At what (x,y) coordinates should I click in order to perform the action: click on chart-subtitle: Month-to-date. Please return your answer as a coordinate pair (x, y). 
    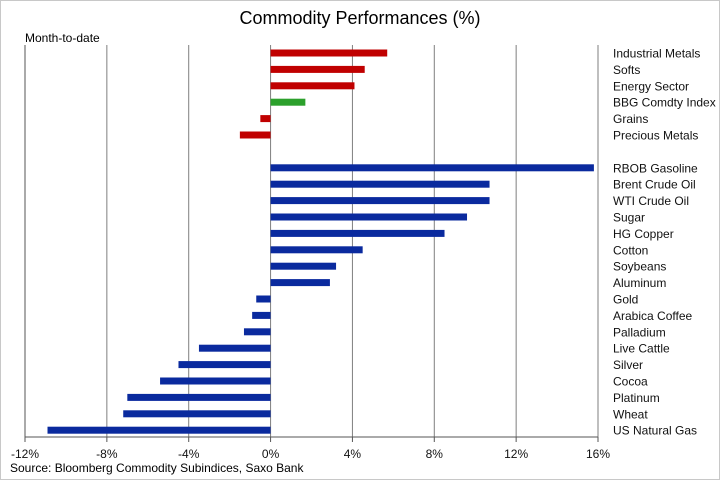
    Looking at the image, I should click on (62, 38).